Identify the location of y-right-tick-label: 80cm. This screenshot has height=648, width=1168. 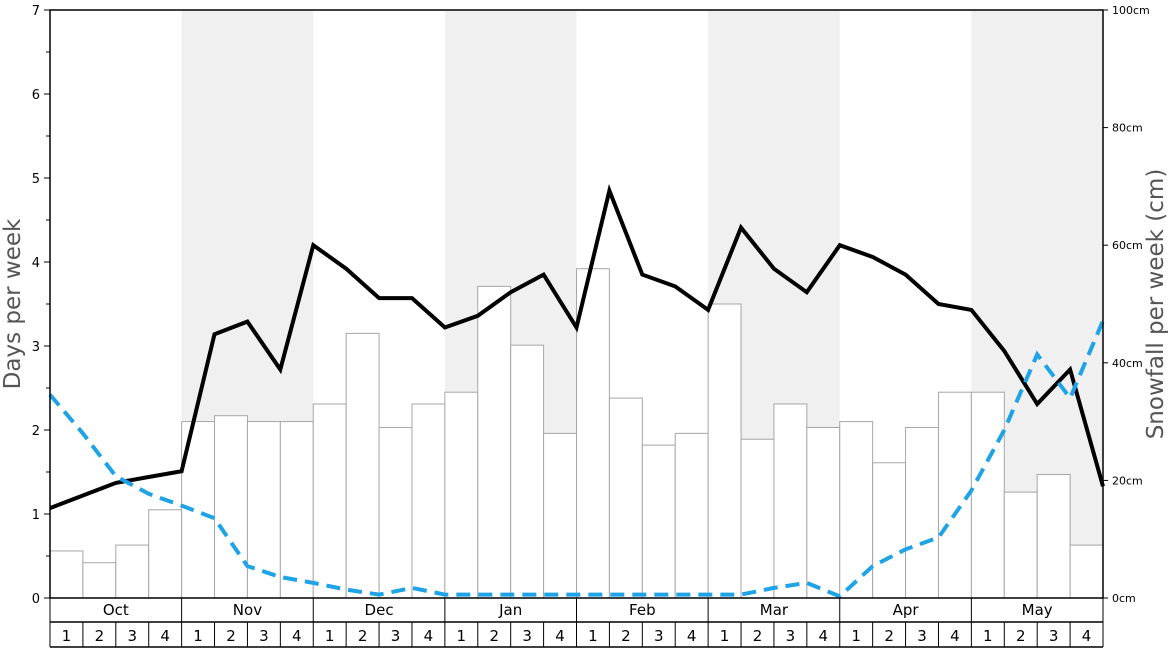
(1127, 128).